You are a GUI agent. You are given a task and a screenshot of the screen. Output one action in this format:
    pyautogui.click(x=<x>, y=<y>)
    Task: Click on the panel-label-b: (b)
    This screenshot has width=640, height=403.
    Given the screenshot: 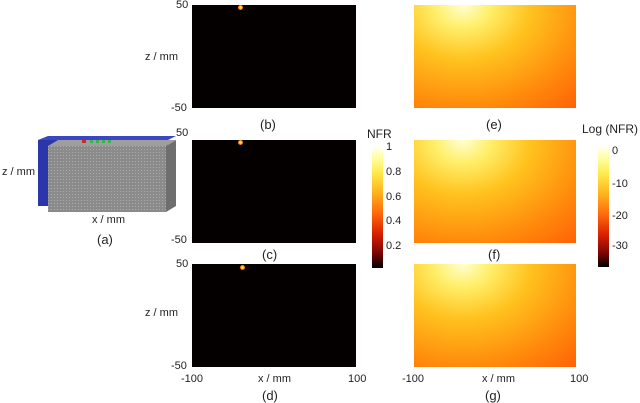 What is the action you would take?
    pyautogui.click(x=268, y=124)
    